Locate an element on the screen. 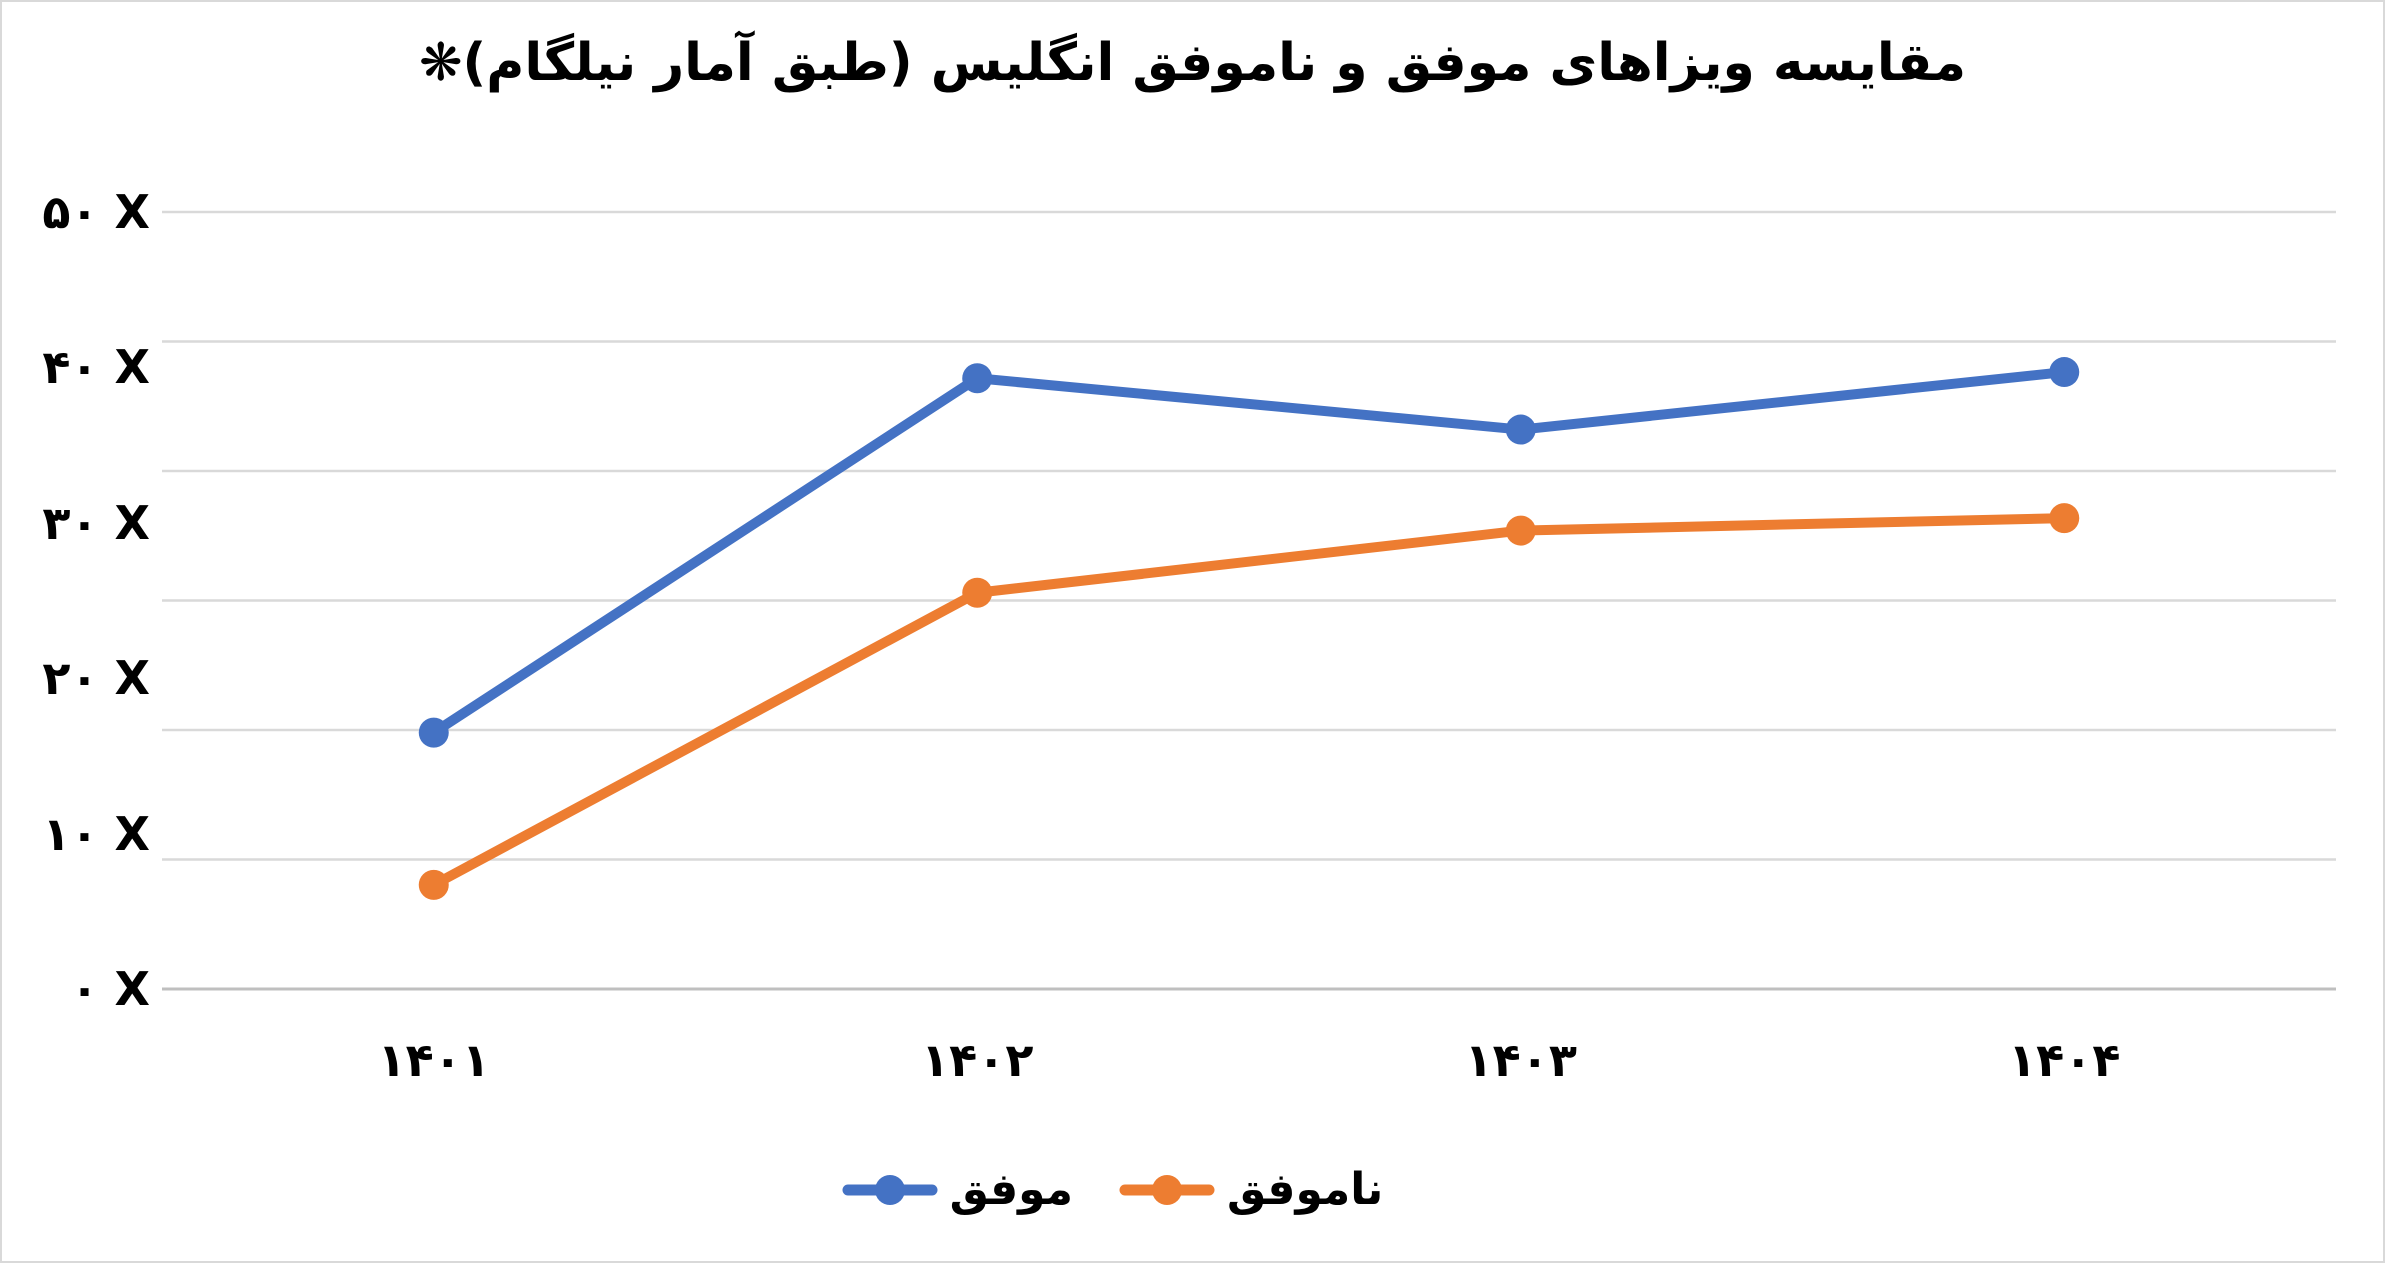  y-axis-tick-30: ۳۰ X is located at coordinates (96, 522).